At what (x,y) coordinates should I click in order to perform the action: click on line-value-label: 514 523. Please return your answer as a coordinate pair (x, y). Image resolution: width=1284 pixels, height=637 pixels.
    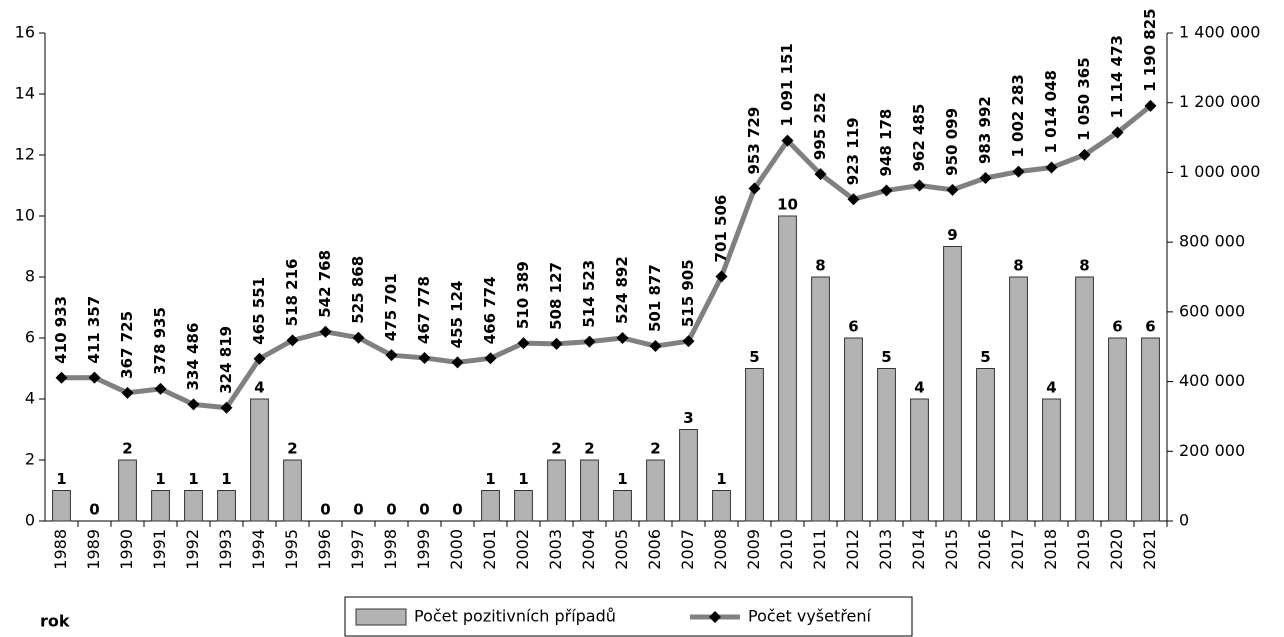
    Looking at the image, I should click on (589, 294).